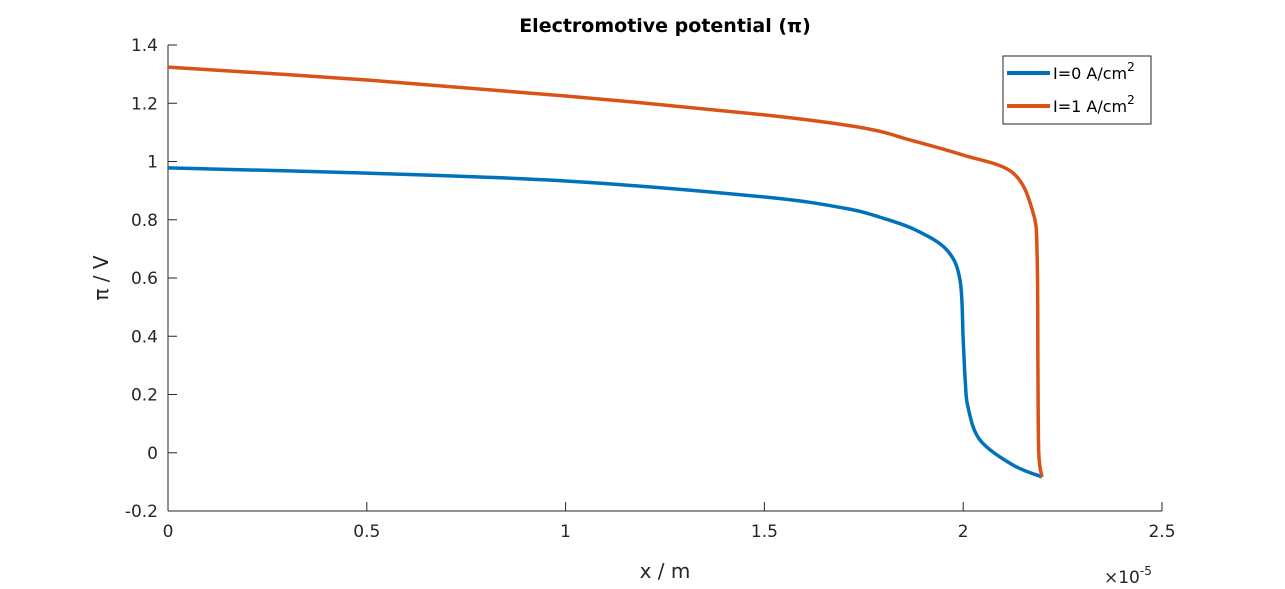  I want to click on y-tick-label: 0.6, so click(144, 279).